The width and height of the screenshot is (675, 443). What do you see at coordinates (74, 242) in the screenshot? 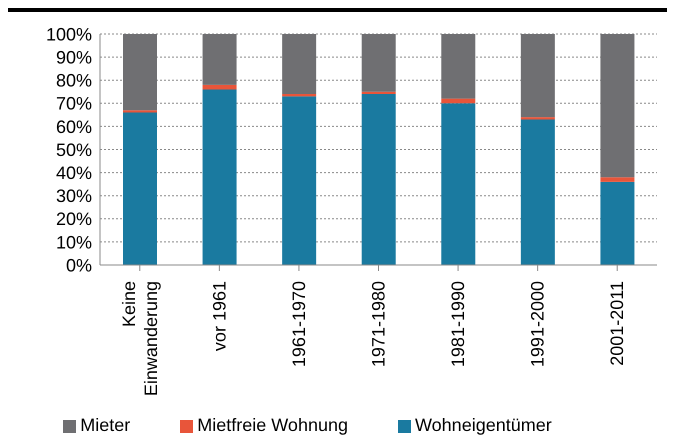
I see `y-tick-label: 10%` at bounding box center [74, 242].